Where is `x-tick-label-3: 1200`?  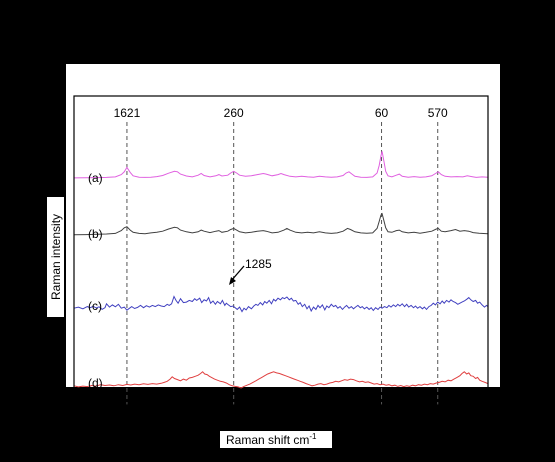 x-tick-label-3: 1200 is located at coordinates (251, 418).